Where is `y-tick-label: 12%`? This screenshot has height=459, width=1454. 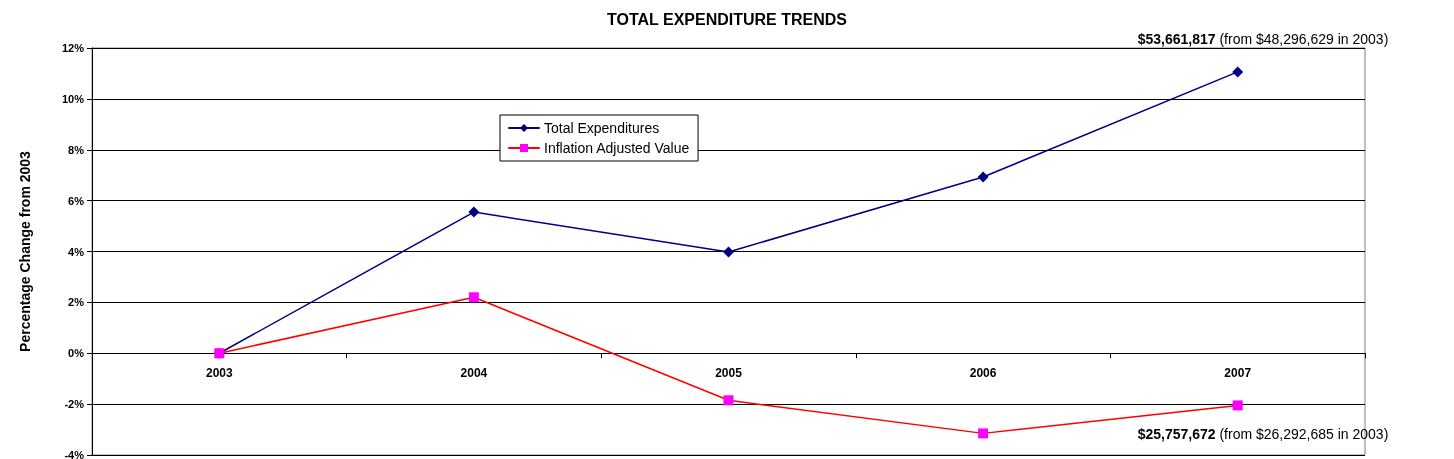
y-tick-label: 12% is located at coordinates (73, 48).